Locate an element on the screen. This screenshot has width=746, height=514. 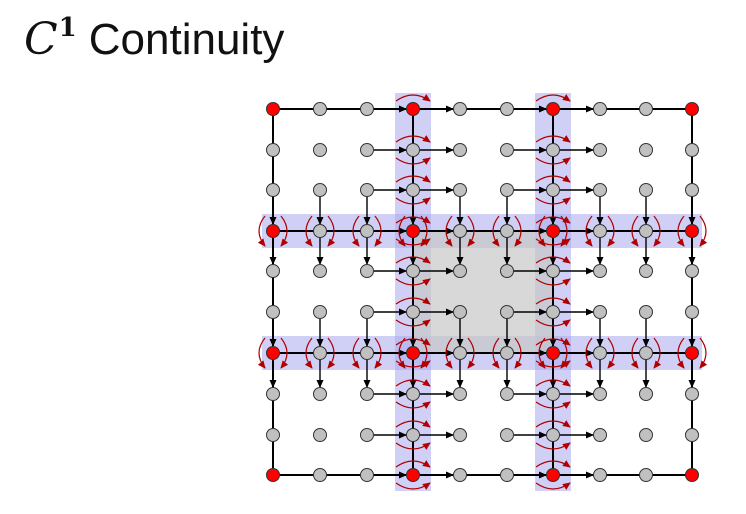
page-title: C1 Continuity is located at coordinates (154, 39).